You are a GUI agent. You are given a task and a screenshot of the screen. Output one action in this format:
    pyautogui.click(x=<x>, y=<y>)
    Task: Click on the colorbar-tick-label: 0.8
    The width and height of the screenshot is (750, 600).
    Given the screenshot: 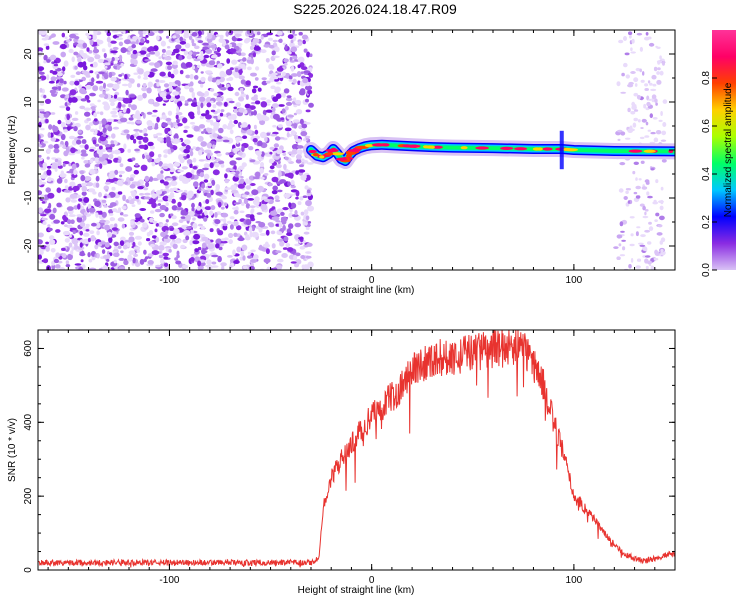 What is the action you would take?
    pyautogui.click(x=706, y=78)
    